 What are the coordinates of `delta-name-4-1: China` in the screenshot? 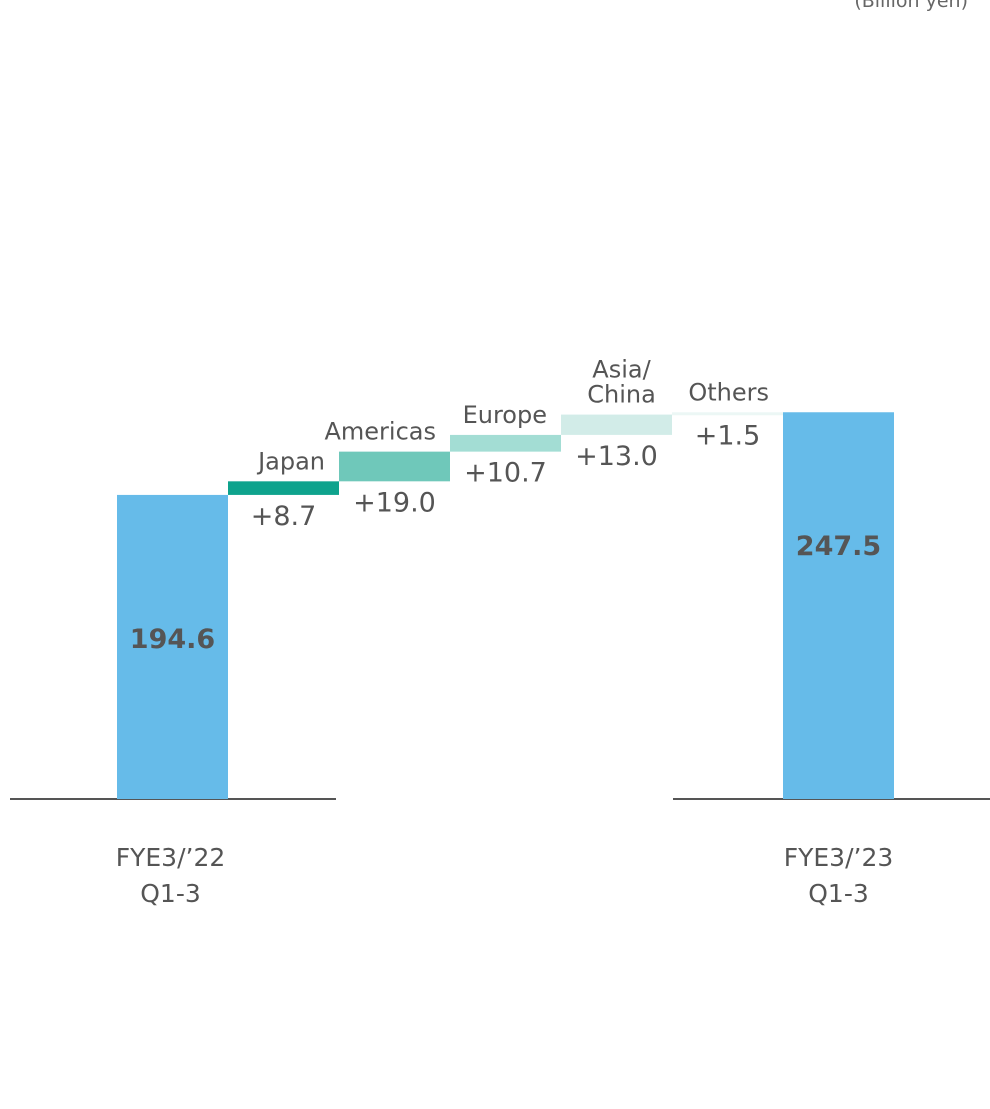 It's located at (621, 395).